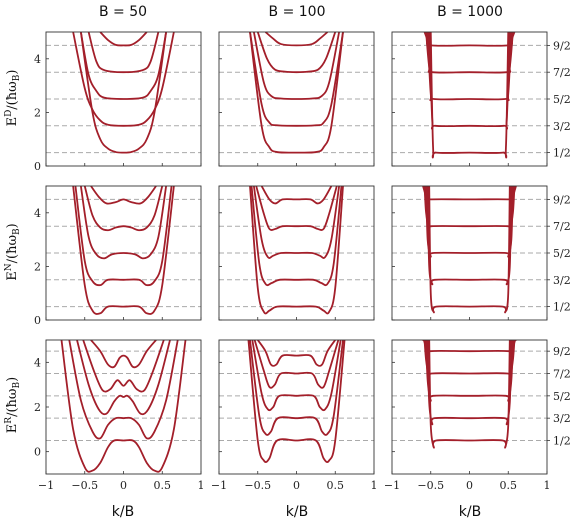 The image size is (577, 523). I want to click on xlabel-col2: k/B, so click(297, 512).